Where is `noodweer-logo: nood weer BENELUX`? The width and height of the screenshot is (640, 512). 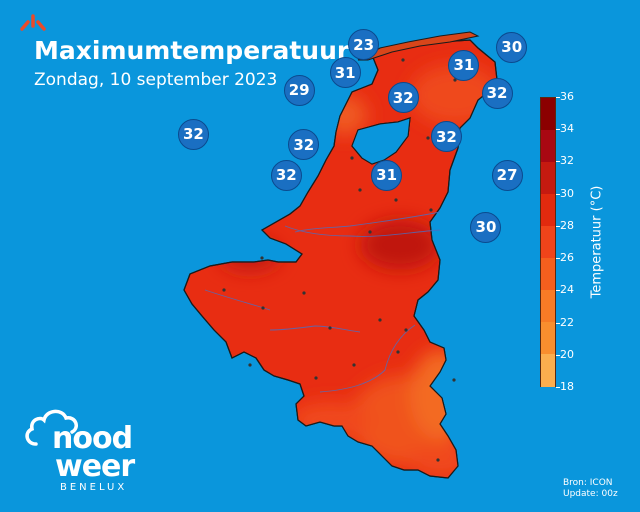 noodweer-logo: nood weer BENELUX is located at coordinates (82, 449).